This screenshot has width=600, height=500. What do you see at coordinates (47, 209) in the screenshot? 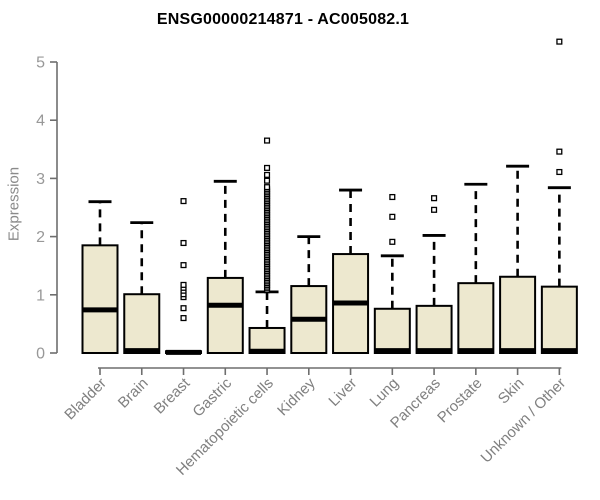
I see `y-axis: 0 1 2 3 4 5` at bounding box center [47, 209].